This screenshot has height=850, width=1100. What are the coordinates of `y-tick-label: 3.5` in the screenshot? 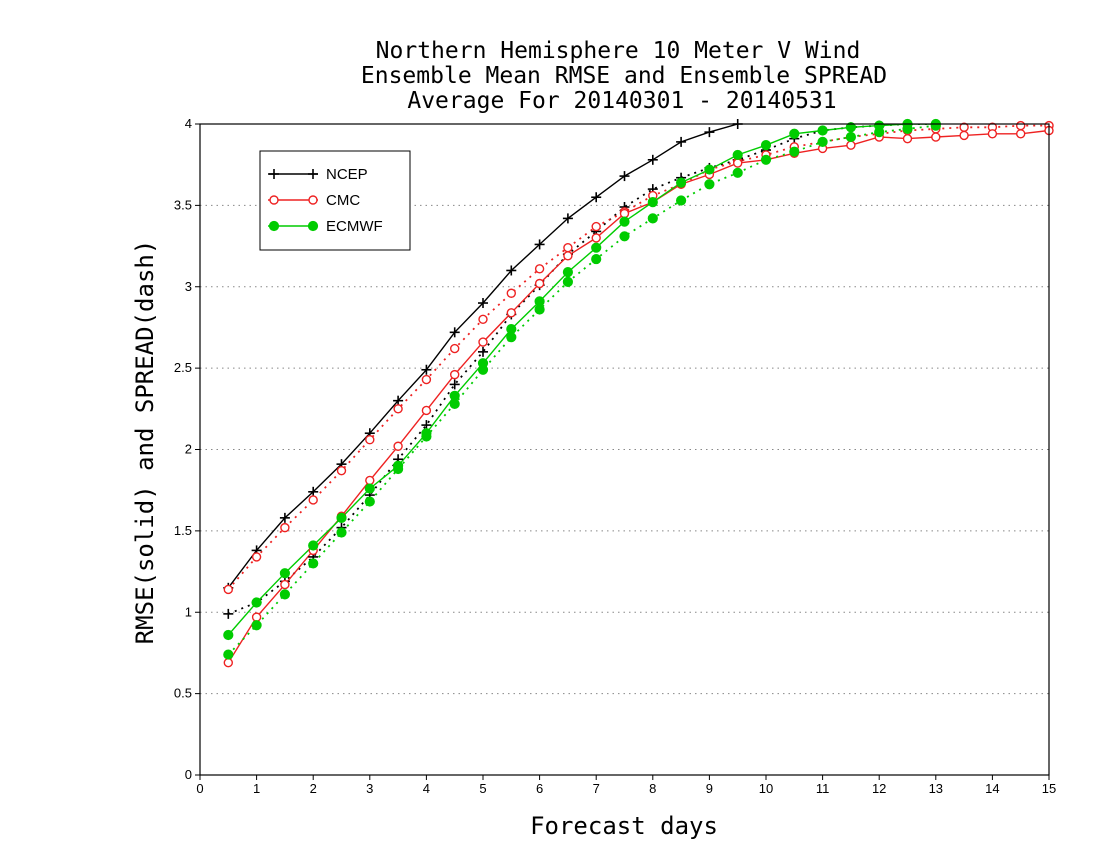 It's located at (183, 204).